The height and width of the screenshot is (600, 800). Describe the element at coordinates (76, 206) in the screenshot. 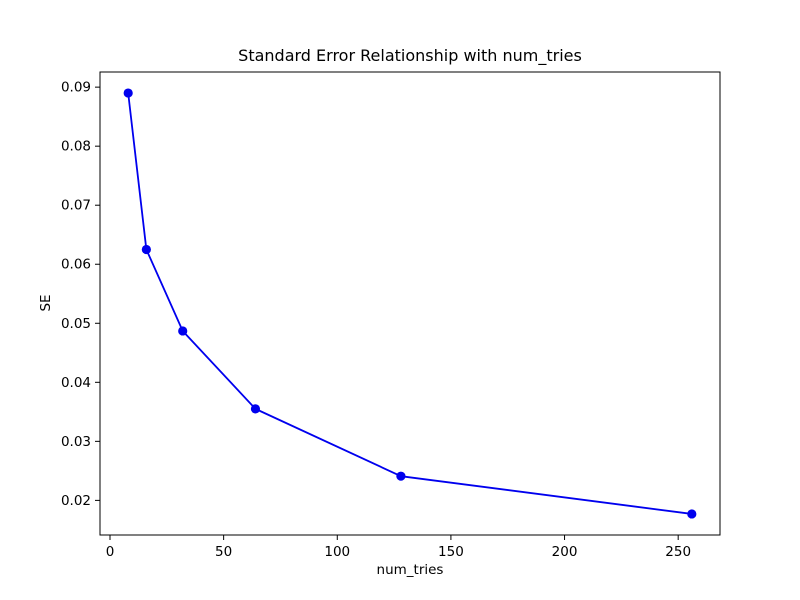

I see `y-tick-label: 0.07` at that location.